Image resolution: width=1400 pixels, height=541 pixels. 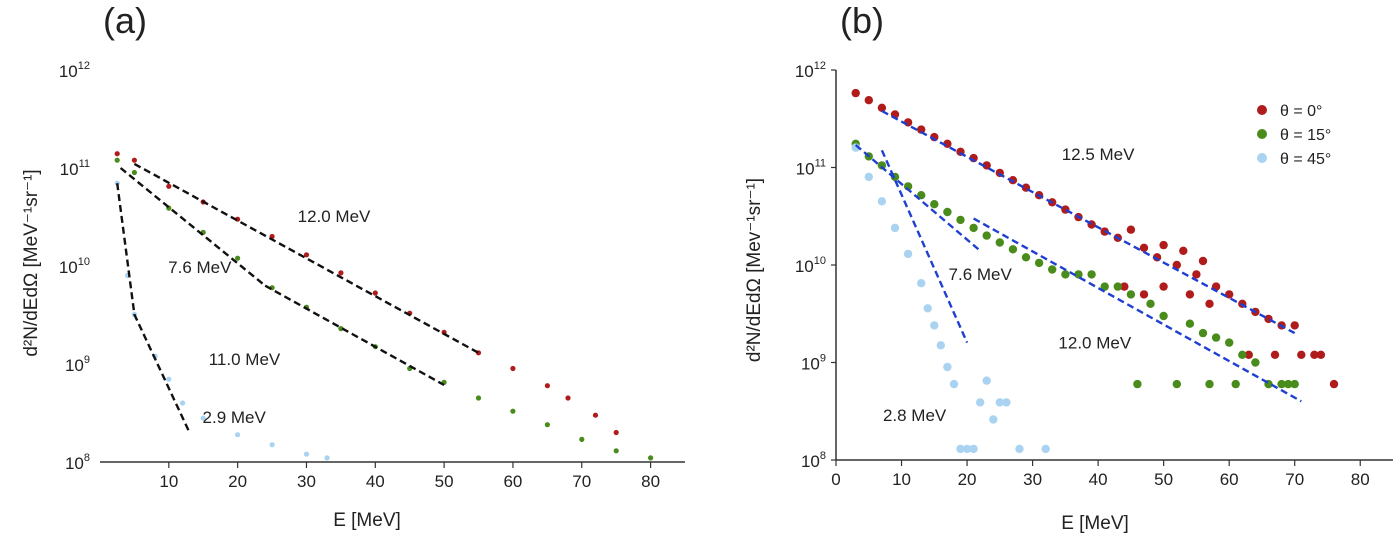 I want to click on panel-label-a: (a), so click(x=125, y=20).